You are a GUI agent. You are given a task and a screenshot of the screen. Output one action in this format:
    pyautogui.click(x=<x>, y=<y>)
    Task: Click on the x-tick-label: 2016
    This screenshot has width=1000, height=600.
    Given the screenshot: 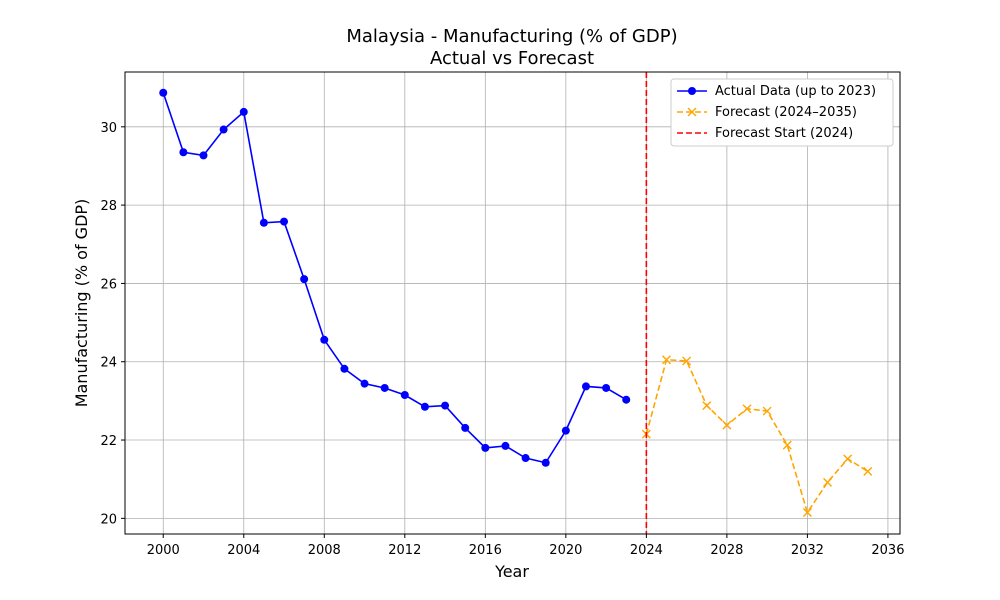 What is the action you would take?
    pyautogui.click(x=485, y=550)
    